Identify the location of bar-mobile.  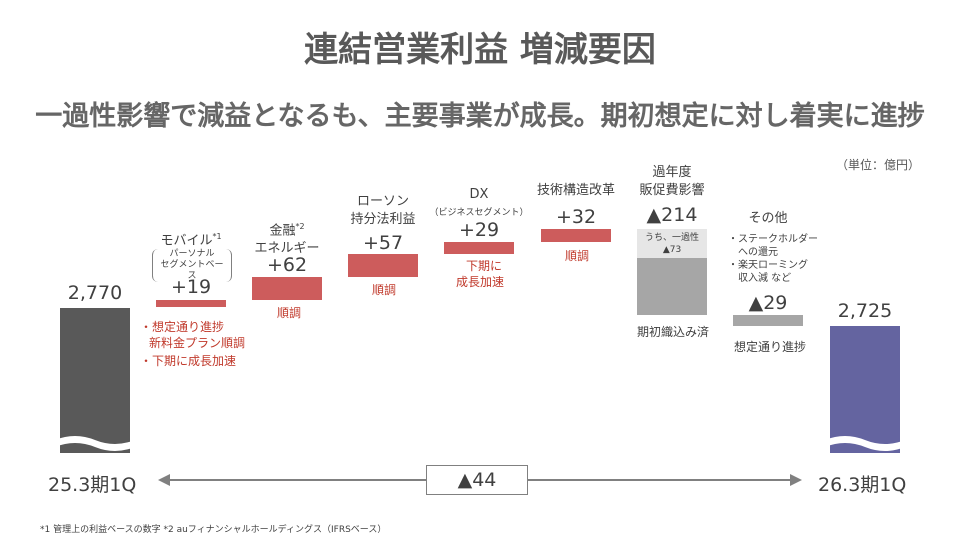
(191, 303).